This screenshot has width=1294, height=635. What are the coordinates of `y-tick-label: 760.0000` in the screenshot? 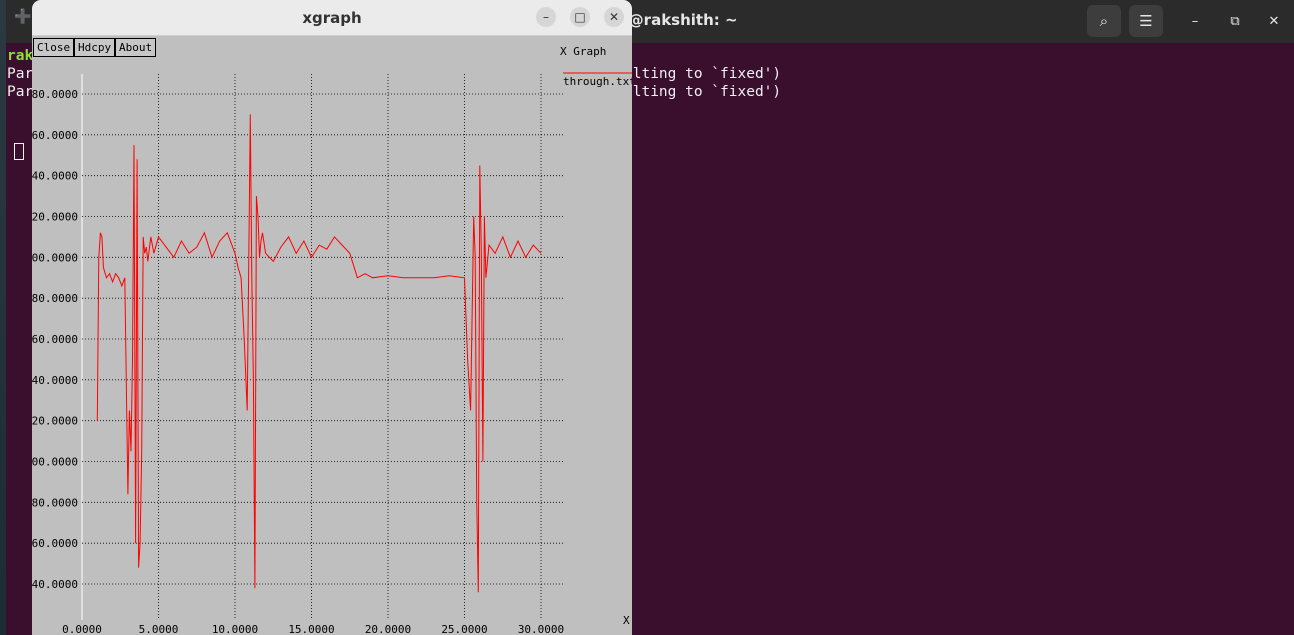 It's located at (55, 135).